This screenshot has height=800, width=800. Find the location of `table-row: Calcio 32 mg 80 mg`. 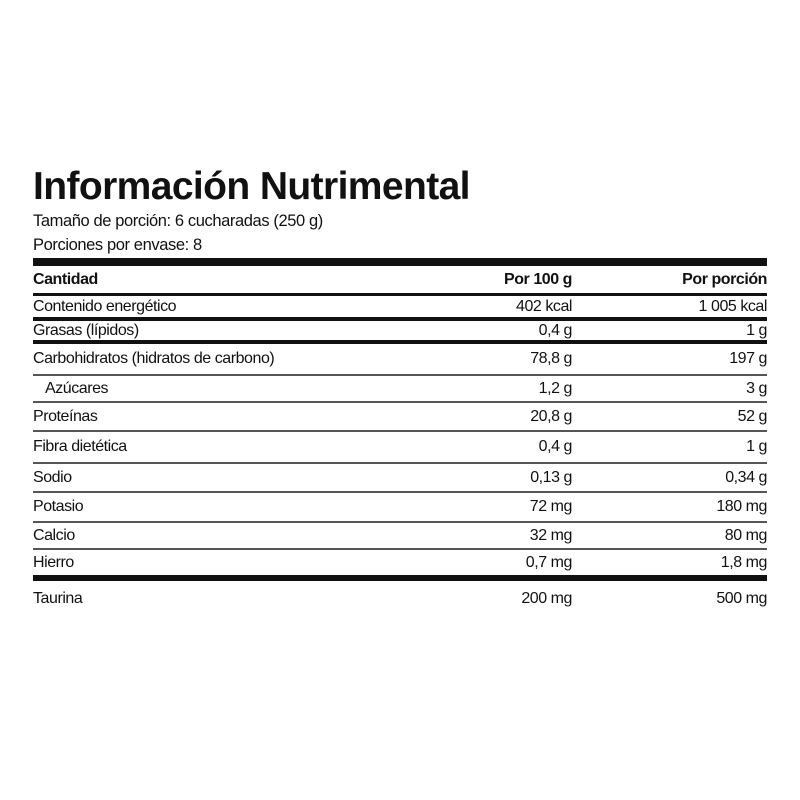

table-row: Calcio 32 mg 80 mg is located at coordinates (400, 536).